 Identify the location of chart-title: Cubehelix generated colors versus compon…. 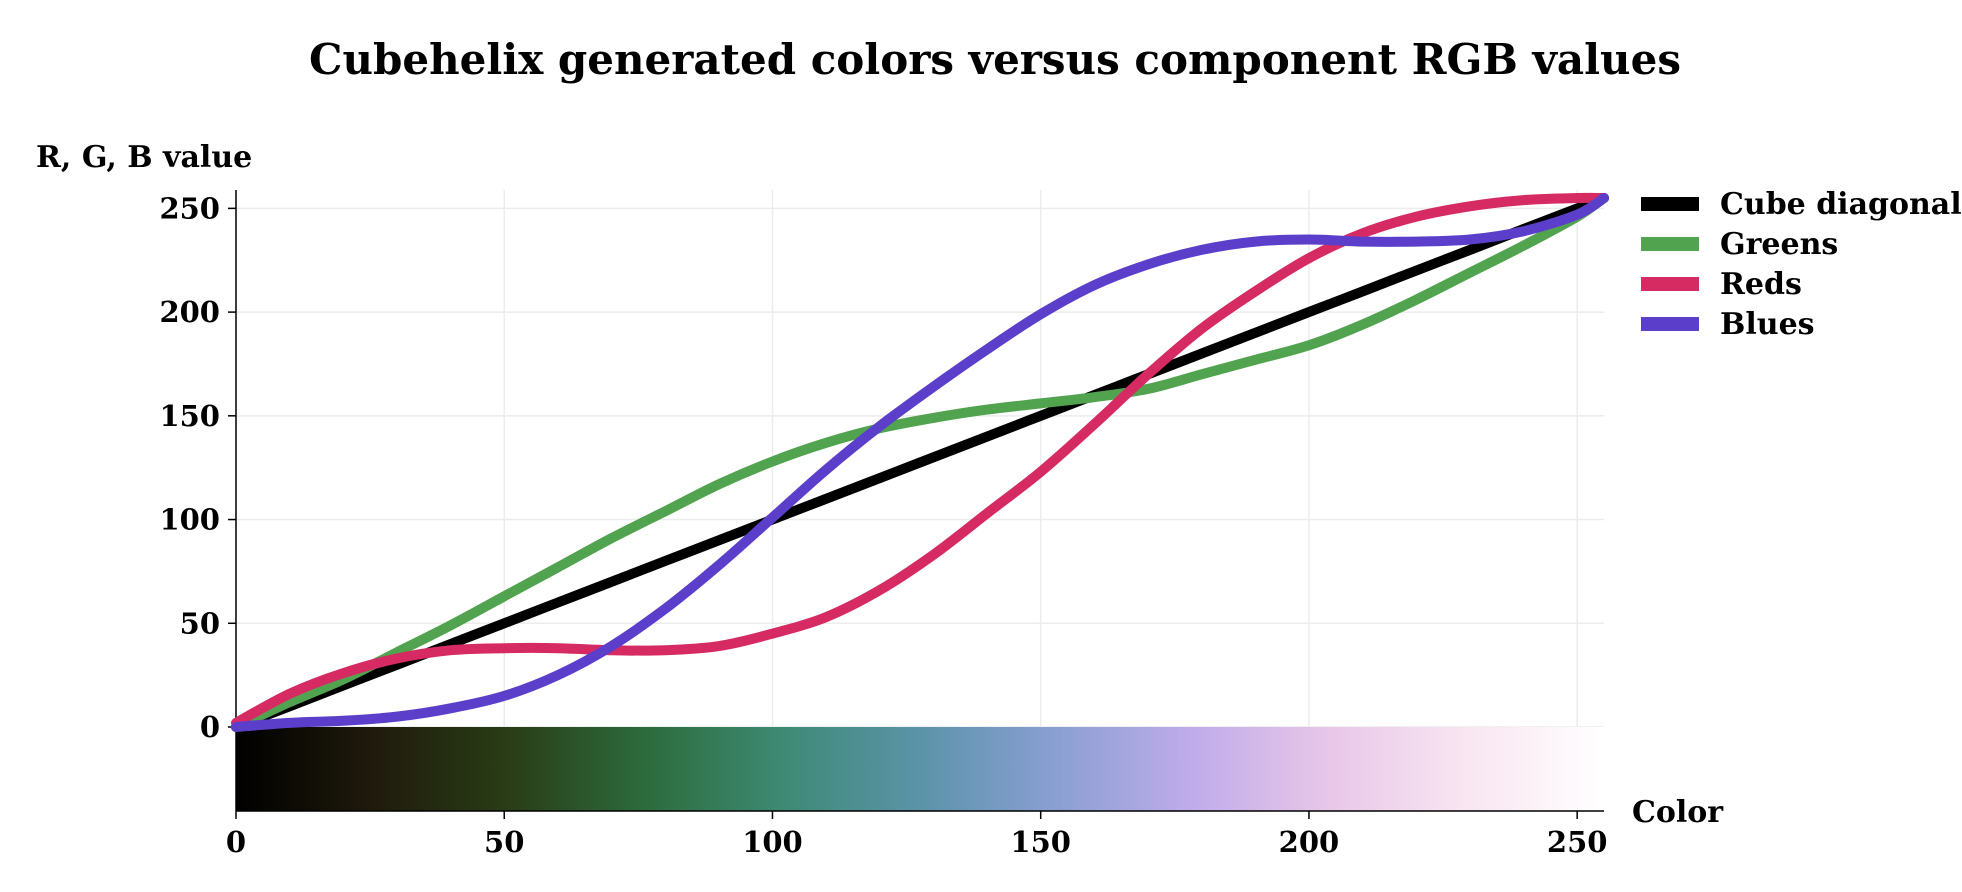
(995, 59).